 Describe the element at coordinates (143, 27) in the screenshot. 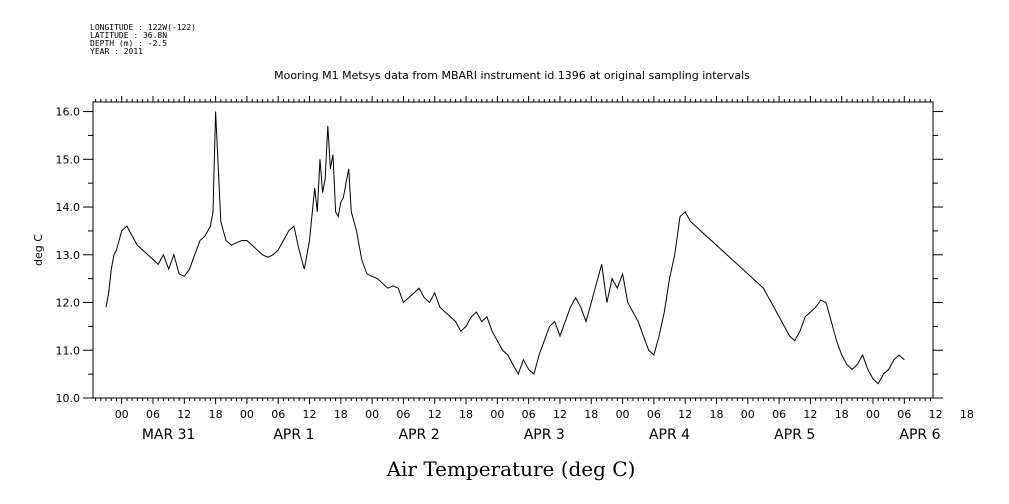

I see `header-longitude: LONGITUDE : 122W(-122)` at that location.